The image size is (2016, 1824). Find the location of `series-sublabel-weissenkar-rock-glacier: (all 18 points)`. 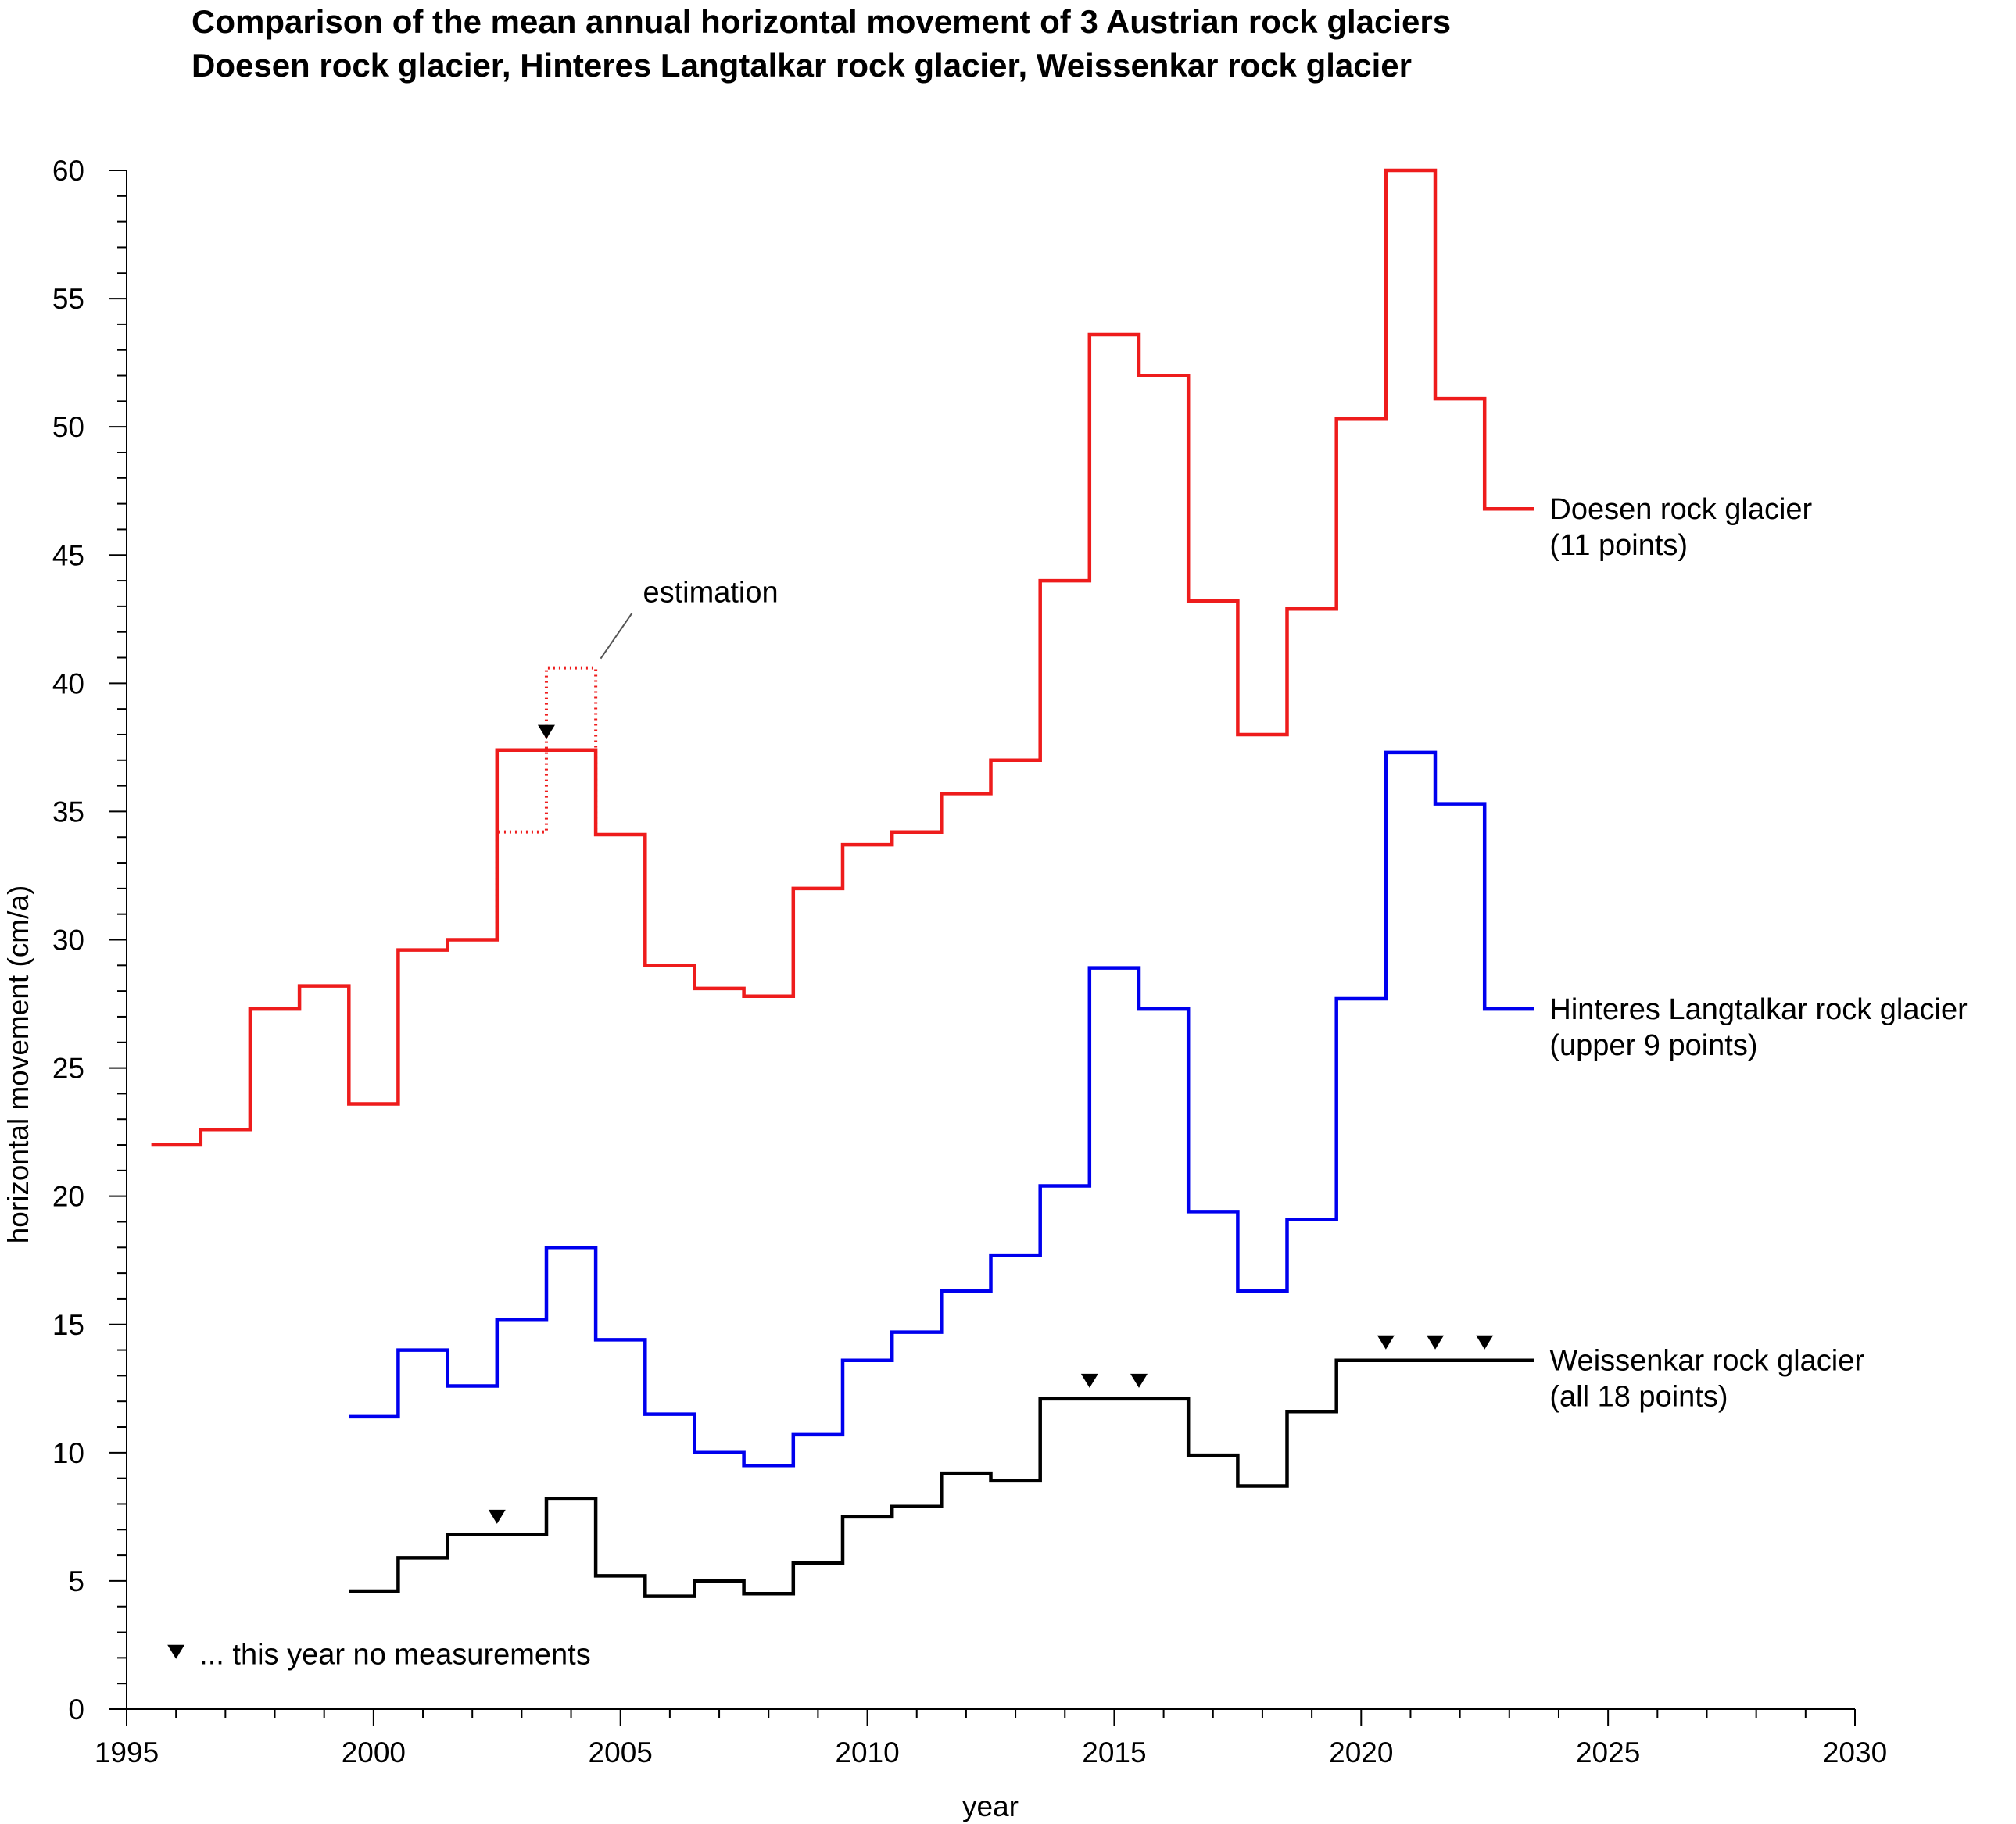

series-sublabel-weissenkar-rock-glacier: (all 18 points) is located at coordinates (1638, 1397).